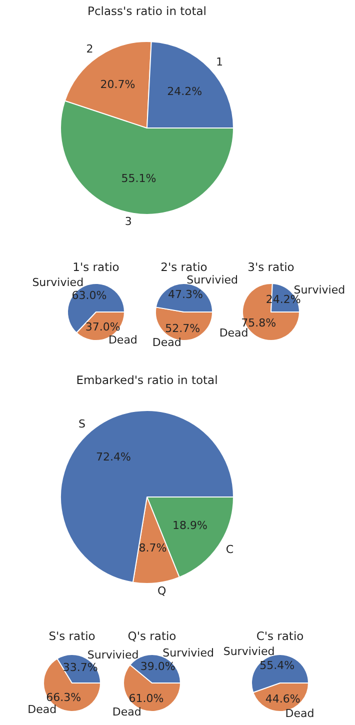 The height and width of the screenshot is (725, 355). I want to click on chart-title: 1's ratio, so click(96, 267).